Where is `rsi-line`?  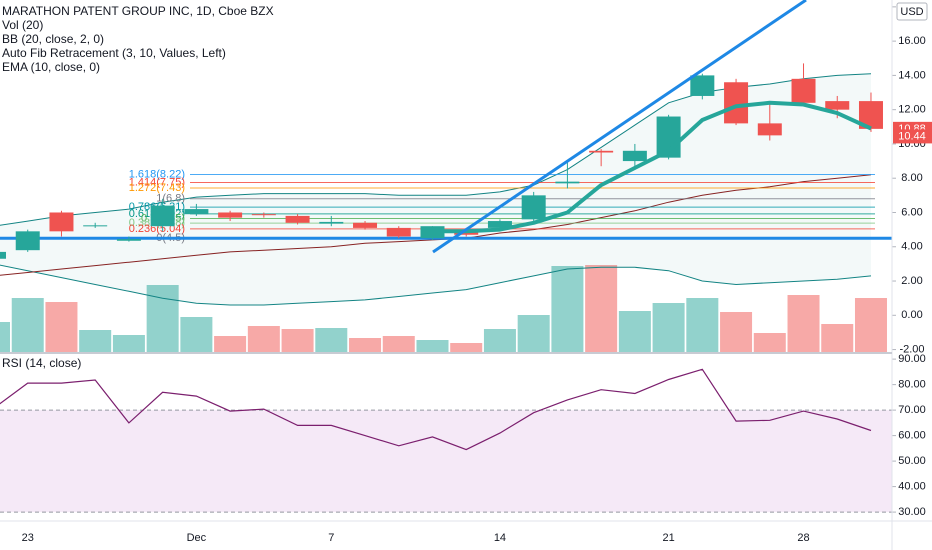 rsi-line is located at coordinates (436, 409).